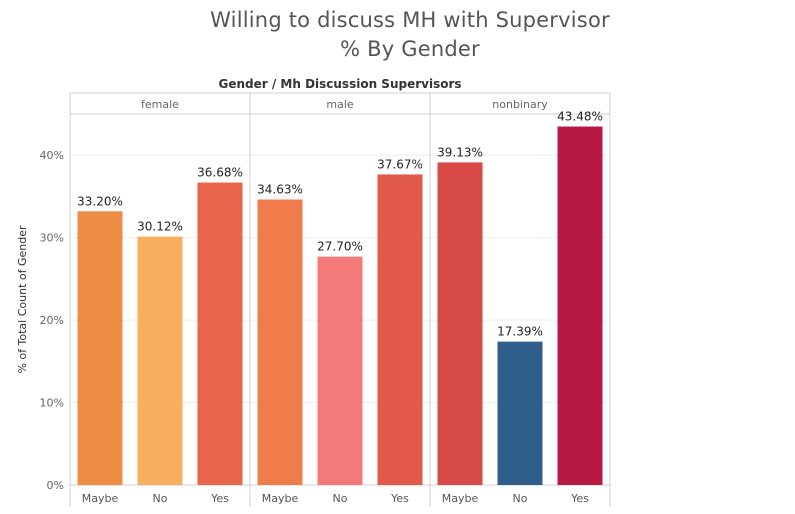  What do you see at coordinates (340, 104) in the screenshot?
I see `group-label-male: male` at bounding box center [340, 104].